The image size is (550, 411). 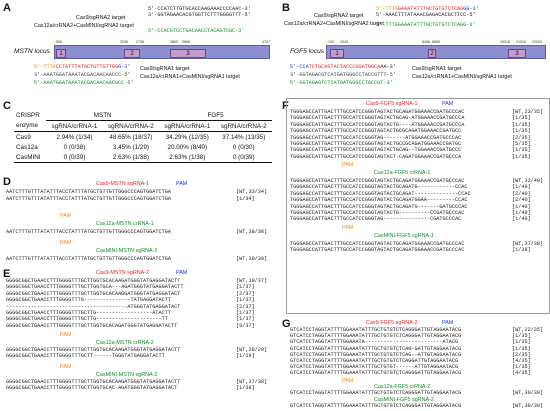 I want to click on fgf5-tick: 8456, so click(x=426, y=42).